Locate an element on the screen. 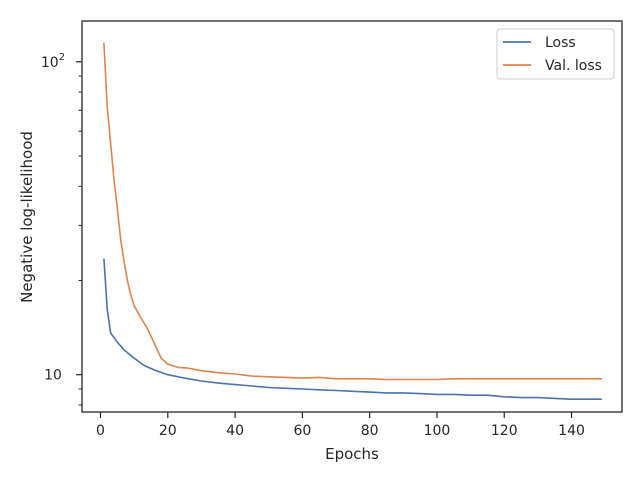  x-axis: 0 20 40 60 80 100 120 140 is located at coordinates (340, 425).